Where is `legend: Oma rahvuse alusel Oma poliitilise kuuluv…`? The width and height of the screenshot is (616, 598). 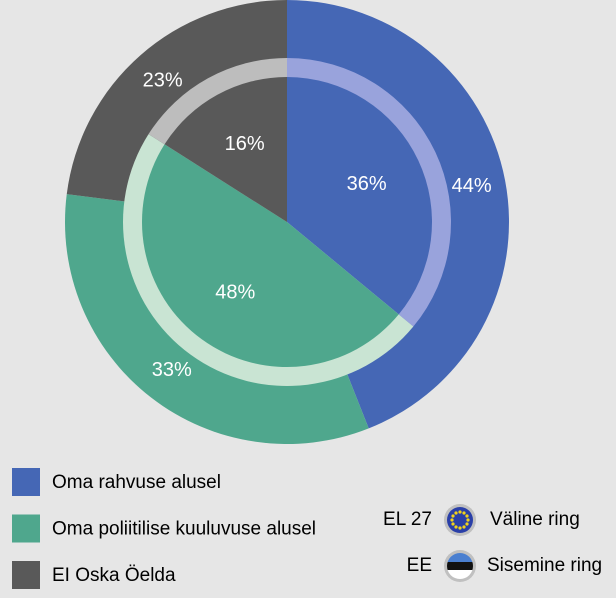
legend: Oma rahvuse alusel Oma poliitilise kuuluv… is located at coordinates (164, 528).